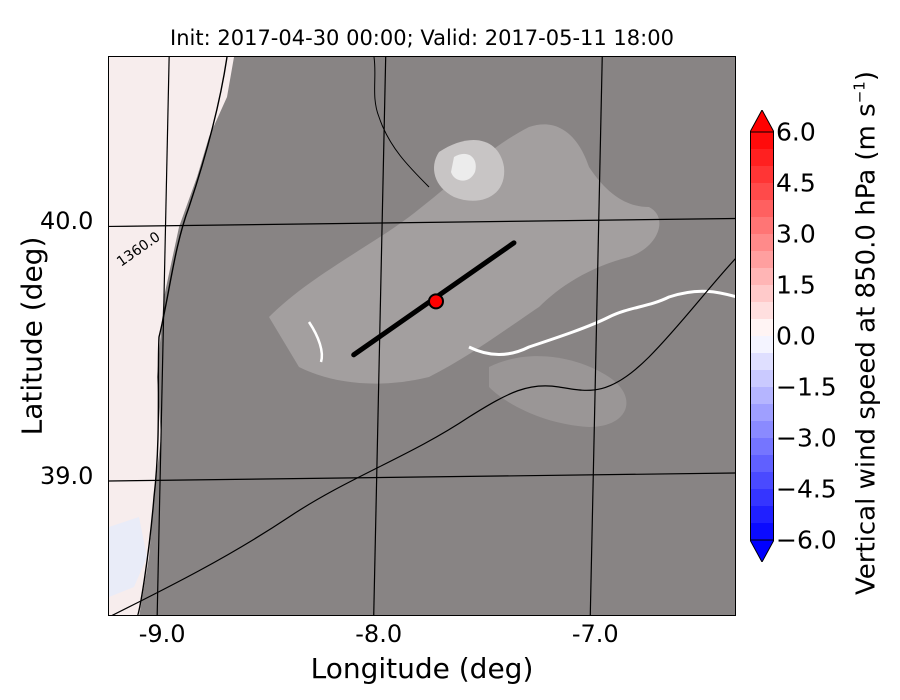  I want to click on colorbar-outline, so click(762, 336).